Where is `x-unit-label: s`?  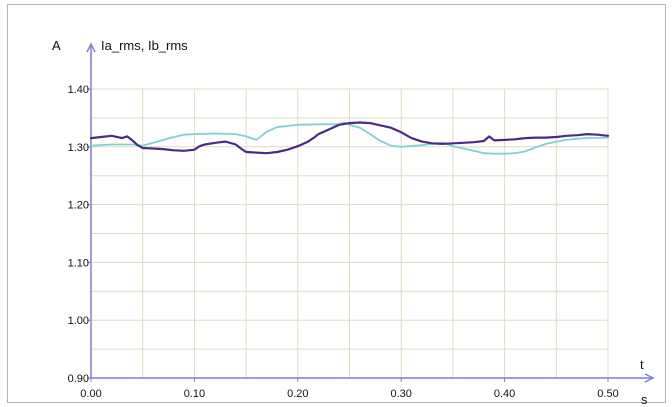
x-unit-label: s is located at coordinates (644, 399).